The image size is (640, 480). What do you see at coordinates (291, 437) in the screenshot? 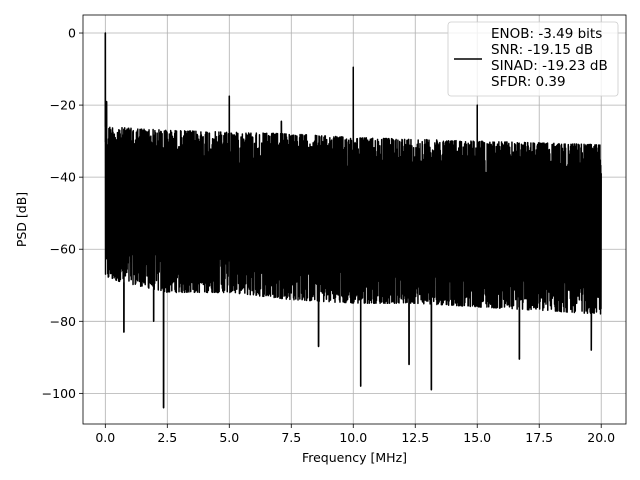
I see `x-tick-label: 7.5` at bounding box center [291, 437].